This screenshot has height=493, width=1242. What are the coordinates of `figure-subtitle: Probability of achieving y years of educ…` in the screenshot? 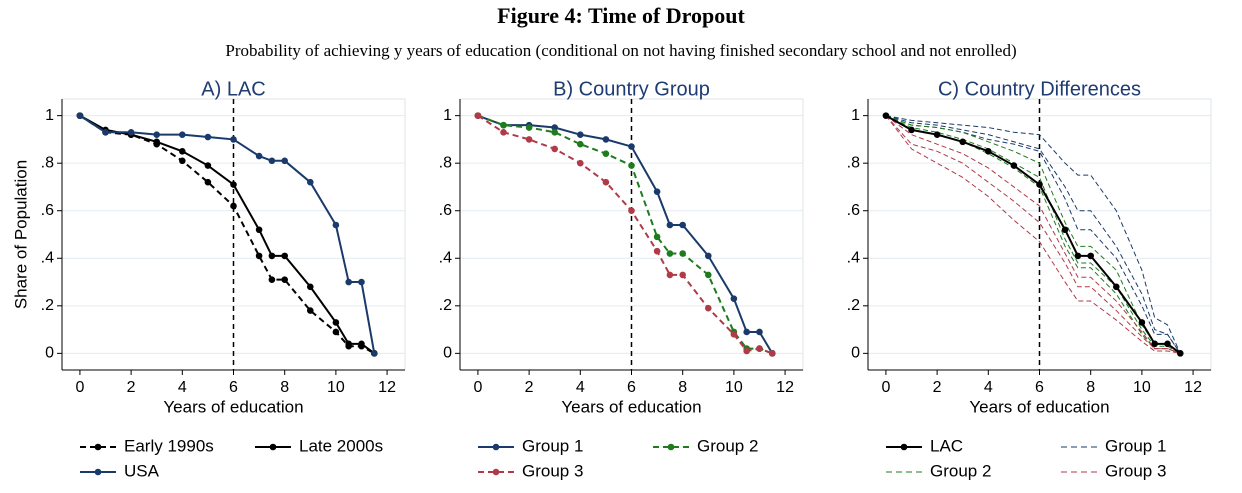 It's located at (620, 50).